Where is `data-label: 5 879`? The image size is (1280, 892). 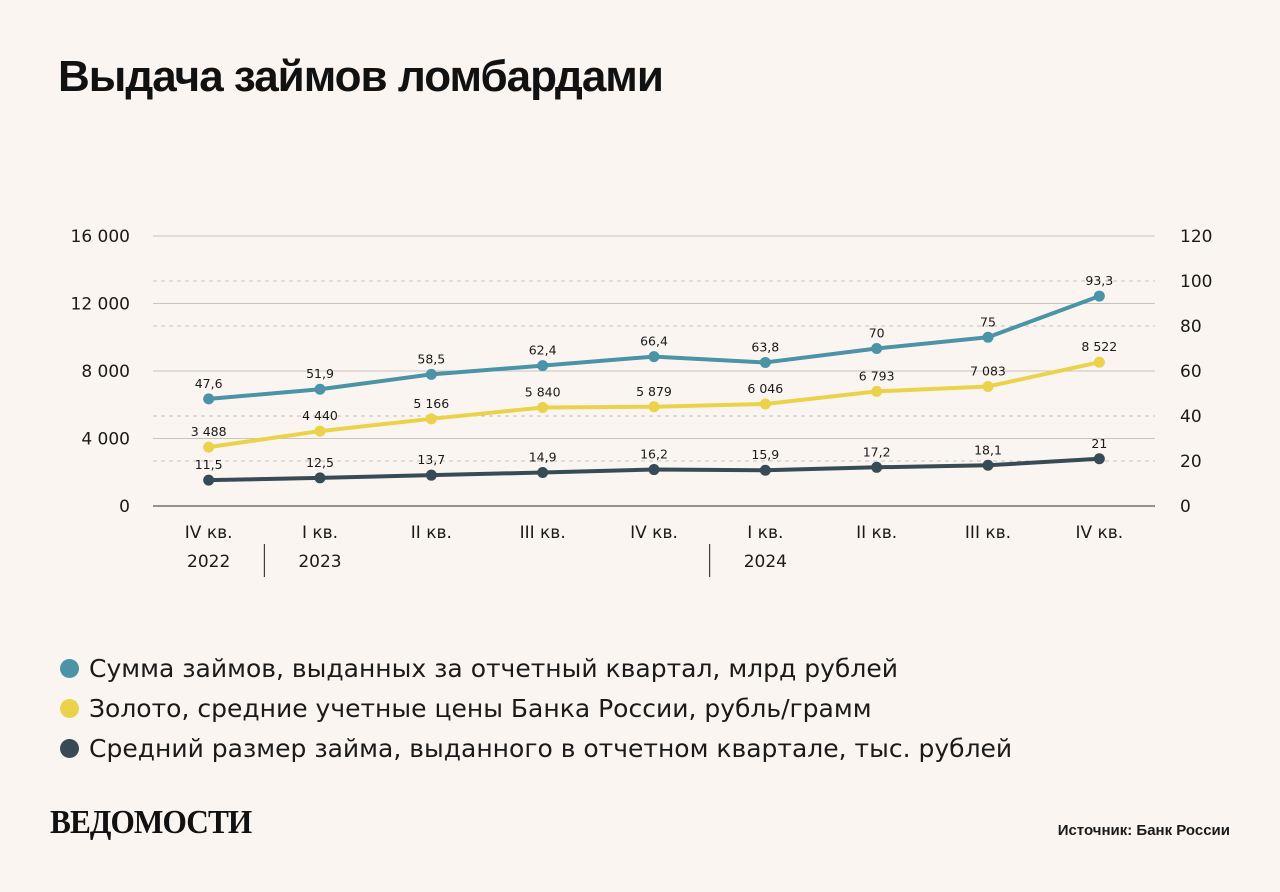
data-label: 5 879 is located at coordinates (654, 391).